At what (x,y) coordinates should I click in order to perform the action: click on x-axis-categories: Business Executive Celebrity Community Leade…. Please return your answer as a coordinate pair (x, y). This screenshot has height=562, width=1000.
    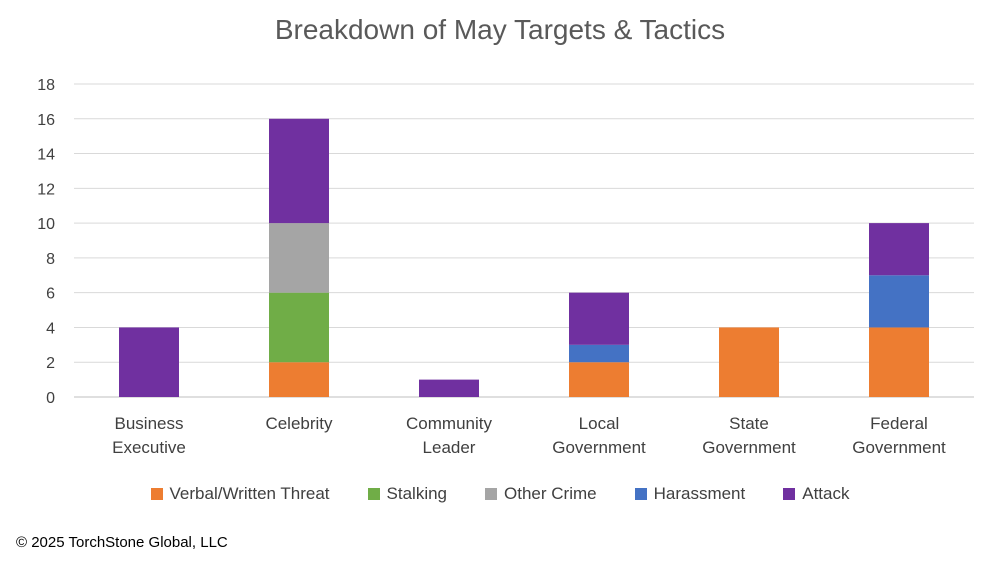
    Looking at the image, I should click on (529, 435).